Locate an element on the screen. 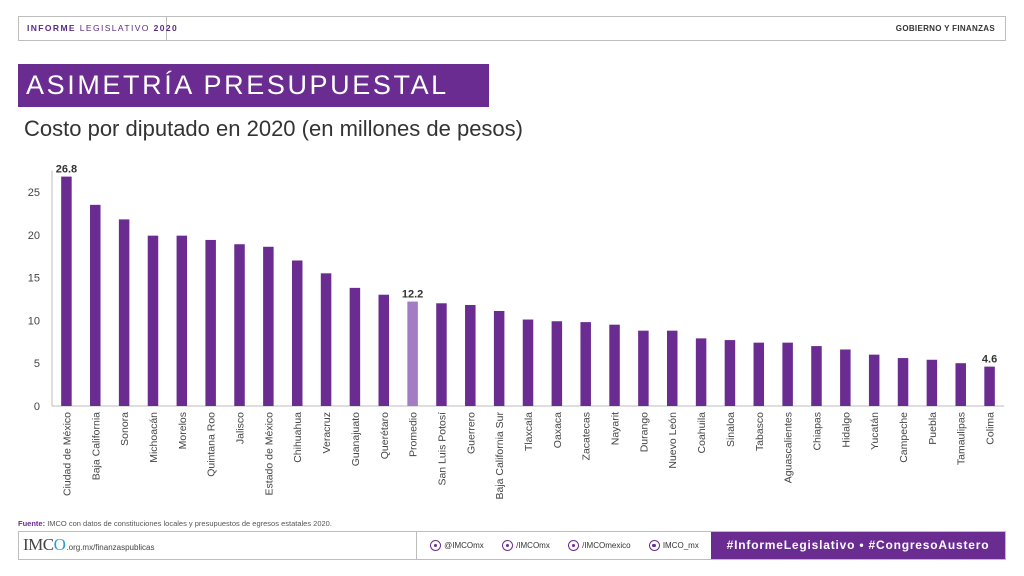  category-label: Aguascalientes is located at coordinates (789, 447).